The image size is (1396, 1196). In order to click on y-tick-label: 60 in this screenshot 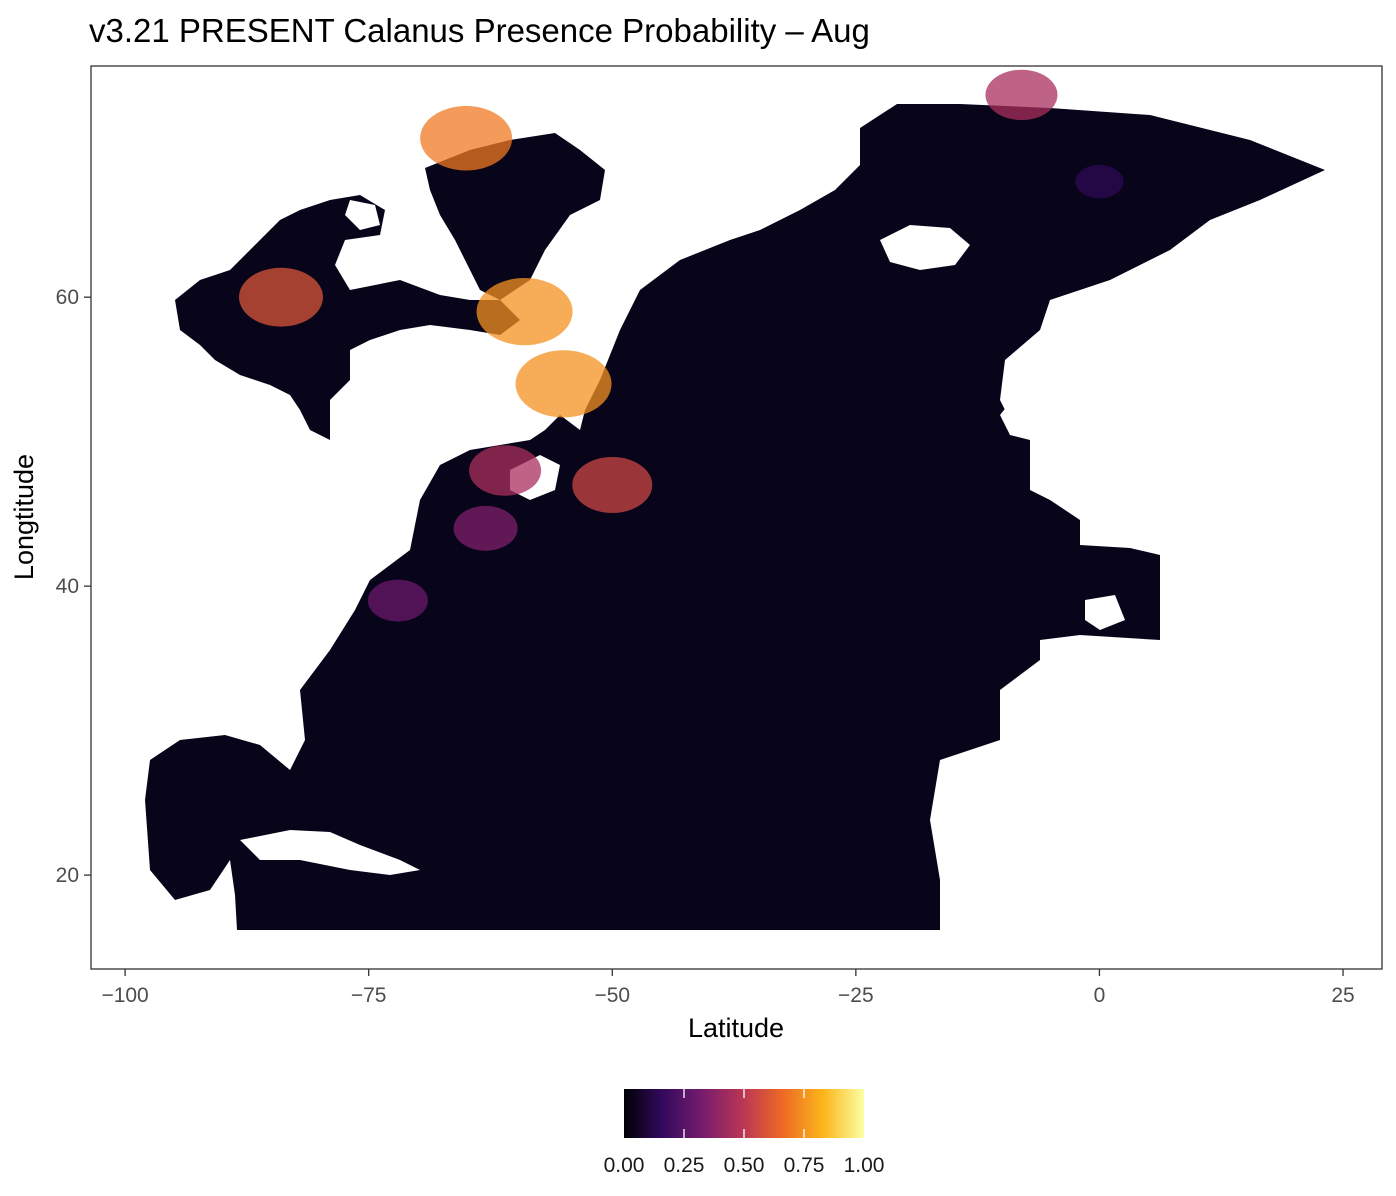, I will do `click(67, 297)`.